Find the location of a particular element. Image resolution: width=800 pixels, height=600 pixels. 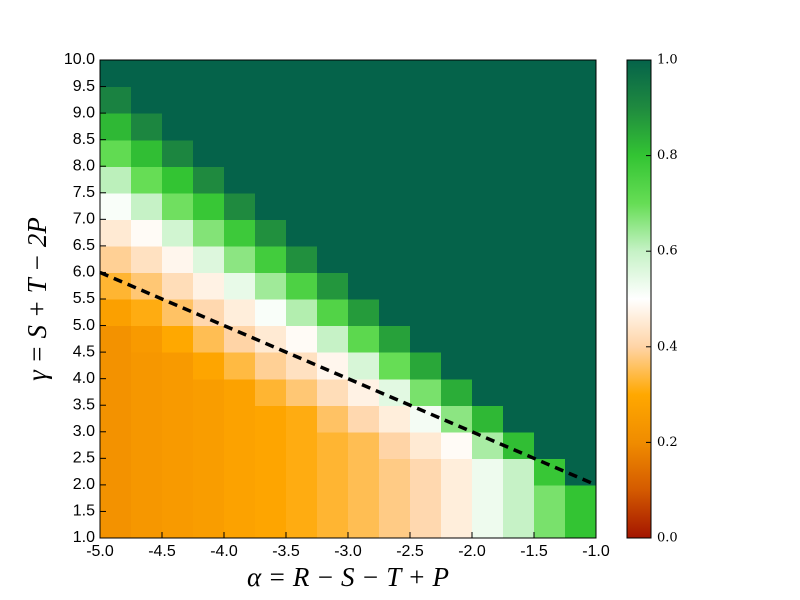

colorbar-tick-label: 0.2 is located at coordinates (667, 442).